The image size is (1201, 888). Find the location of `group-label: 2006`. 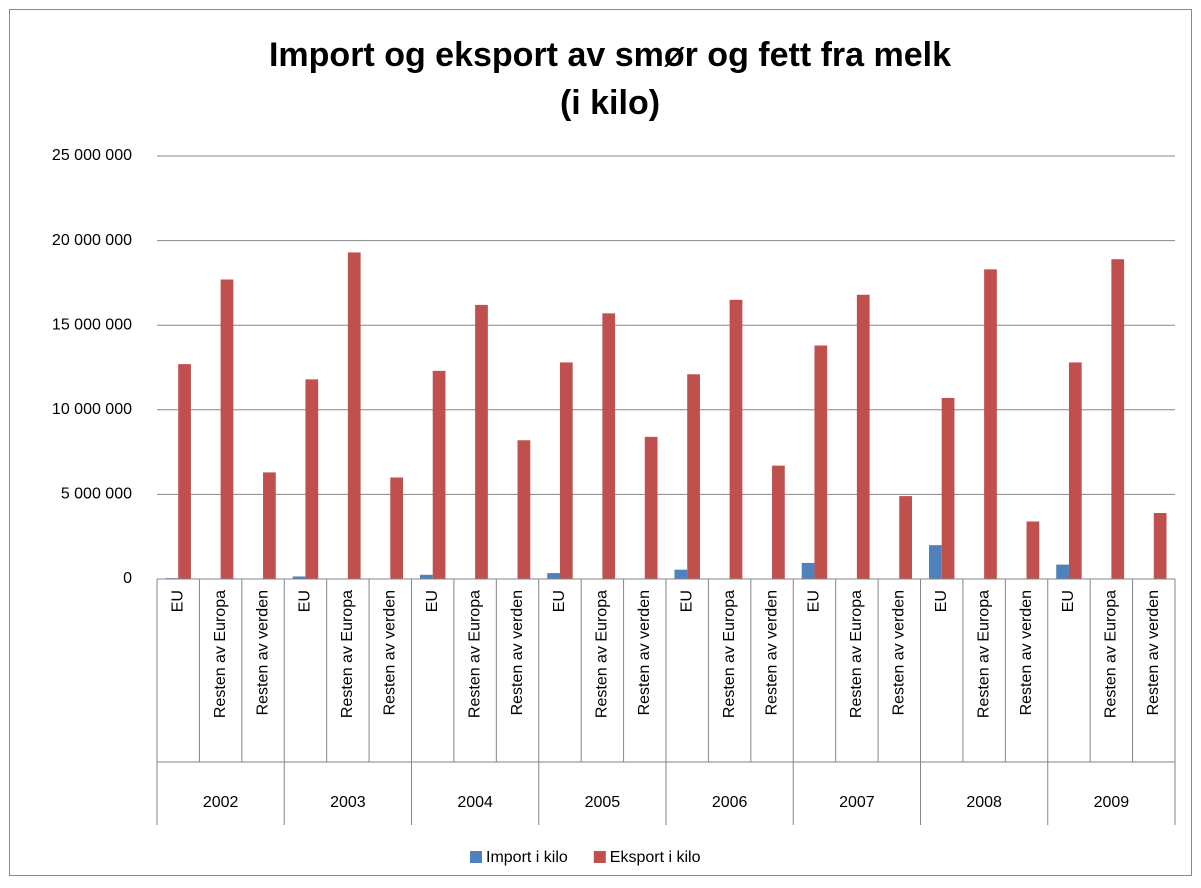

group-label: 2006 is located at coordinates (730, 802).